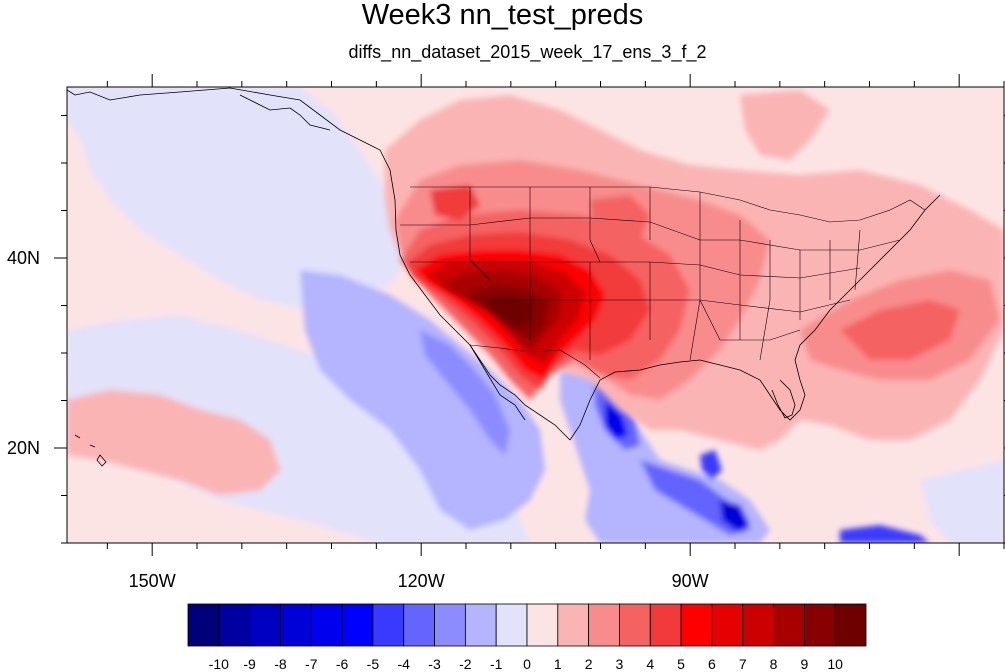 The height and width of the screenshot is (672, 1005). What do you see at coordinates (152, 581) in the screenshot?
I see `lon-tick-label: 150W` at bounding box center [152, 581].